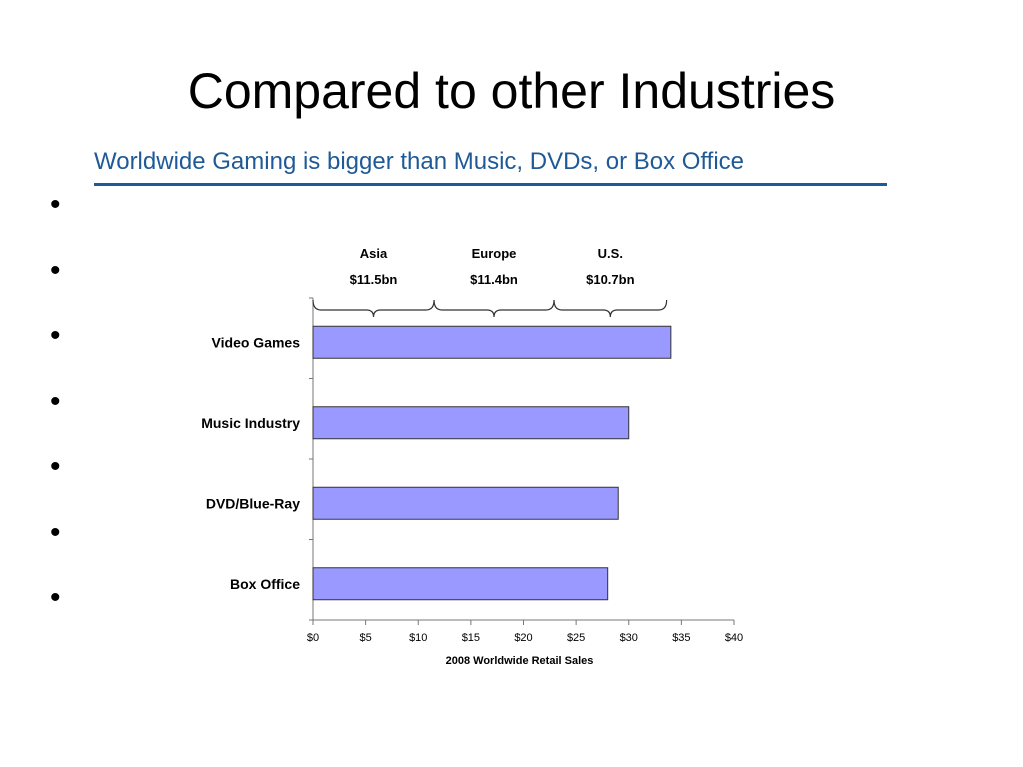 The width and height of the screenshot is (1023, 767). I want to click on x-tick-label: $20, so click(523, 638).